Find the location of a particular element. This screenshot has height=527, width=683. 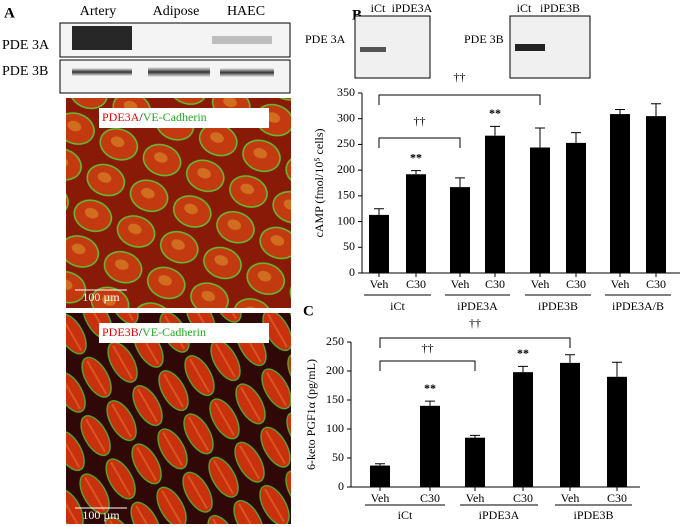

panel-label: B is located at coordinates (357, 15).